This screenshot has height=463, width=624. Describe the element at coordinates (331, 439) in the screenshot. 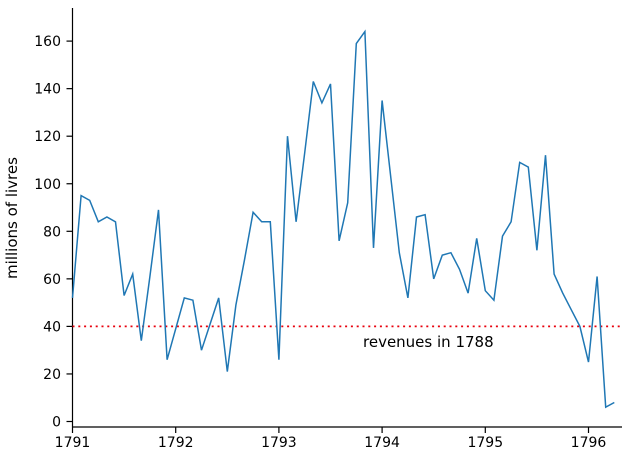

I see `x-axis: 1791 1792 1793 1794 1795 1796` at that location.